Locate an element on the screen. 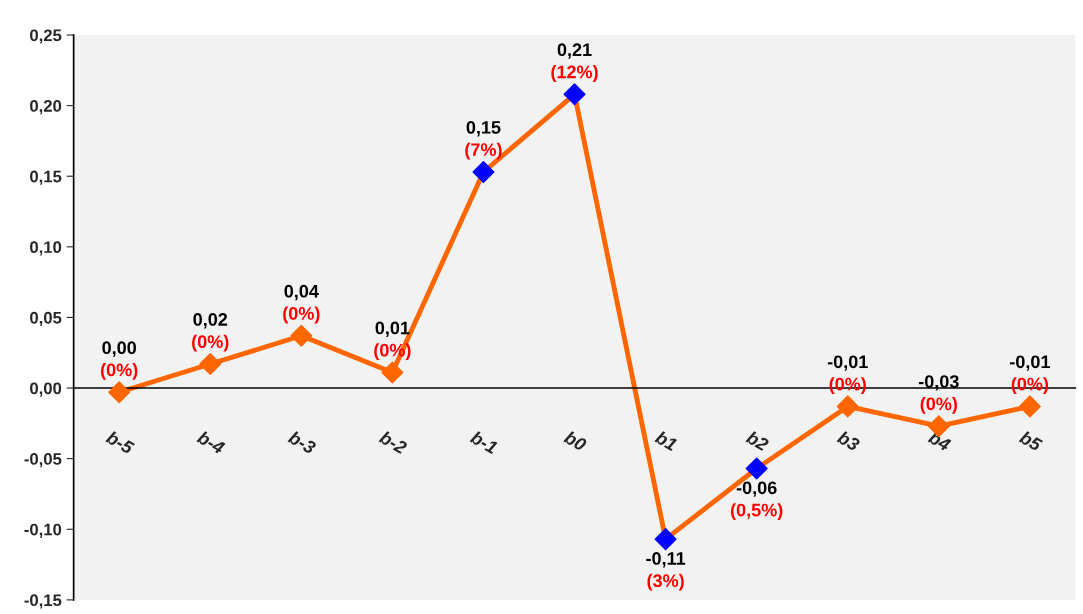 This screenshot has height=614, width=1083. x-tick-label: b-4 is located at coordinates (211, 442).